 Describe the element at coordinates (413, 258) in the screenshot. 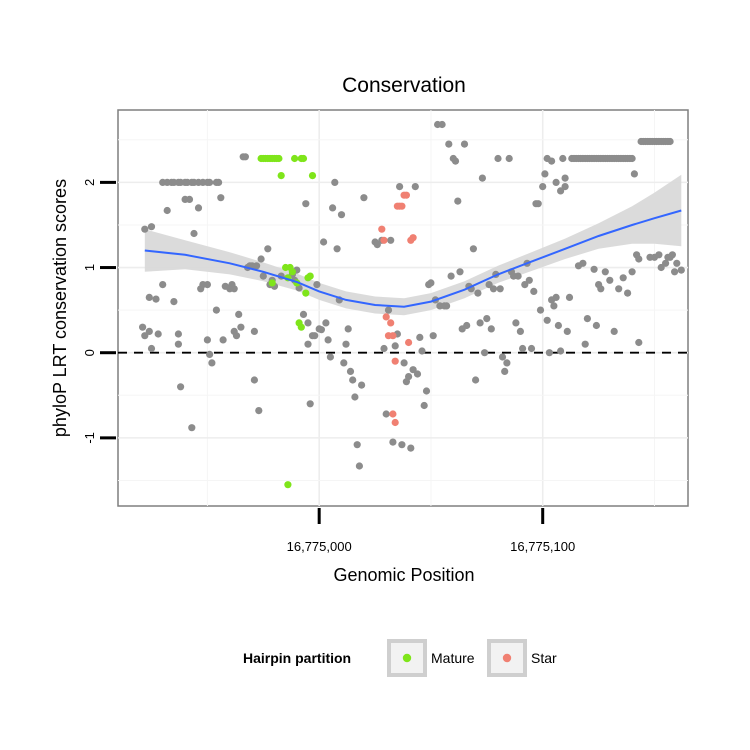

I see `smooth-line-layer` at that location.